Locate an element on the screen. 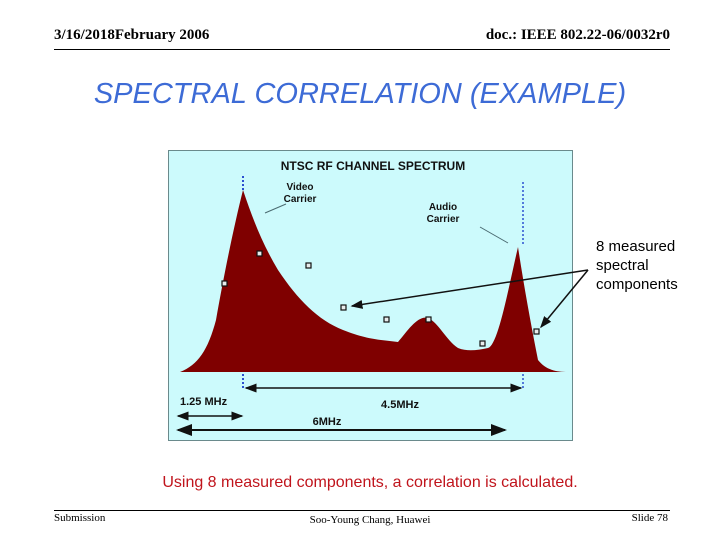 Image resolution: width=720 pixels, height=540 pixels. dim-label-1-25mhz: 1.25 MHz is located at coordinates (204, 402).